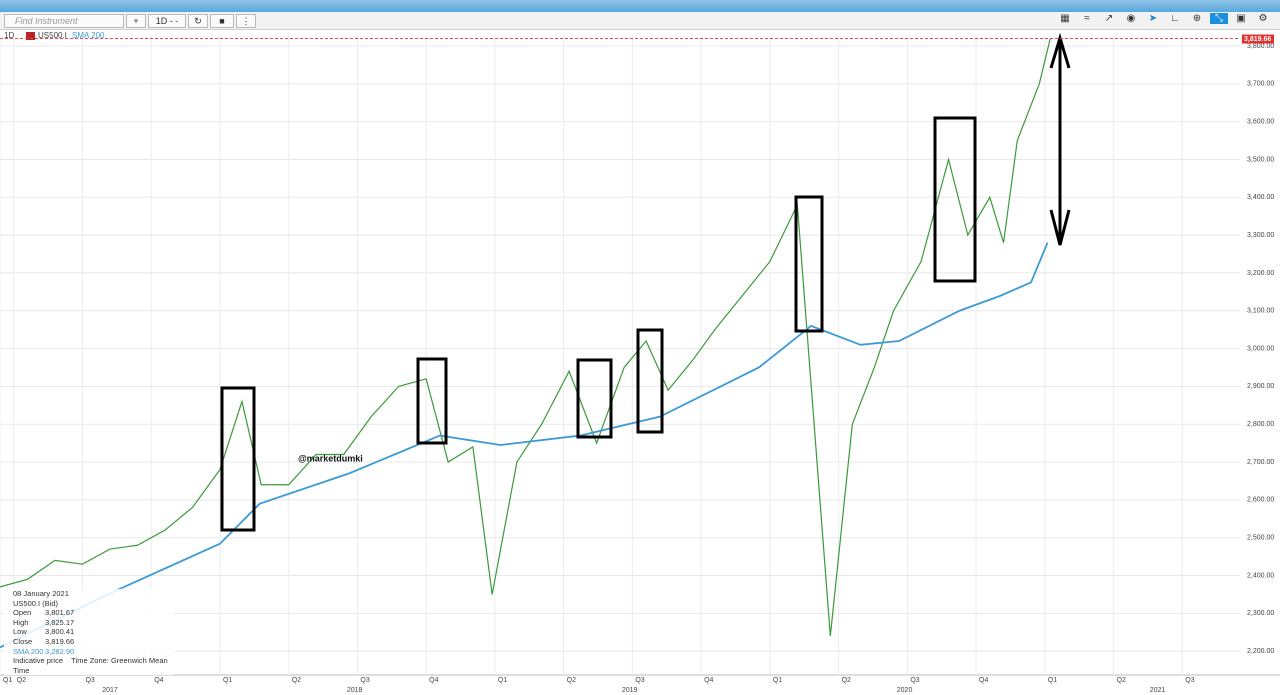 This screenshot has width=1280, height=695. I want to click on tool-icon: ⊕, so click(1197, 18).